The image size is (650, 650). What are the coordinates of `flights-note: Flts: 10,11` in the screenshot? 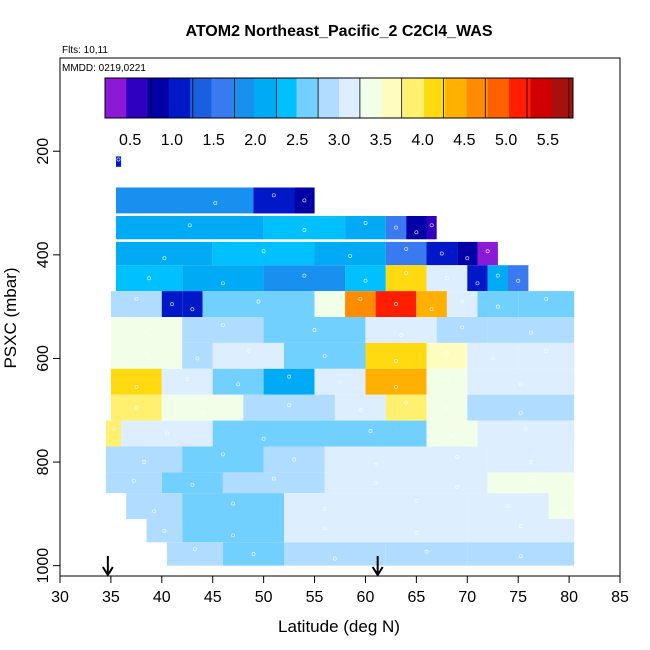 It's located at (85, 50).